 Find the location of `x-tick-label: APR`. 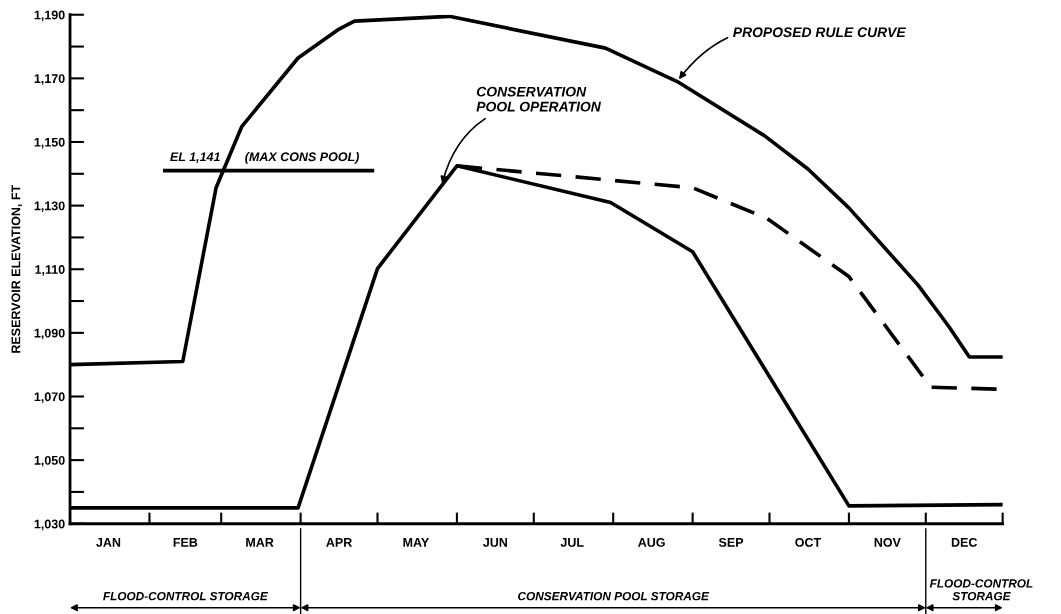

x-tick-label: APR is located at coordinates (339, 542).